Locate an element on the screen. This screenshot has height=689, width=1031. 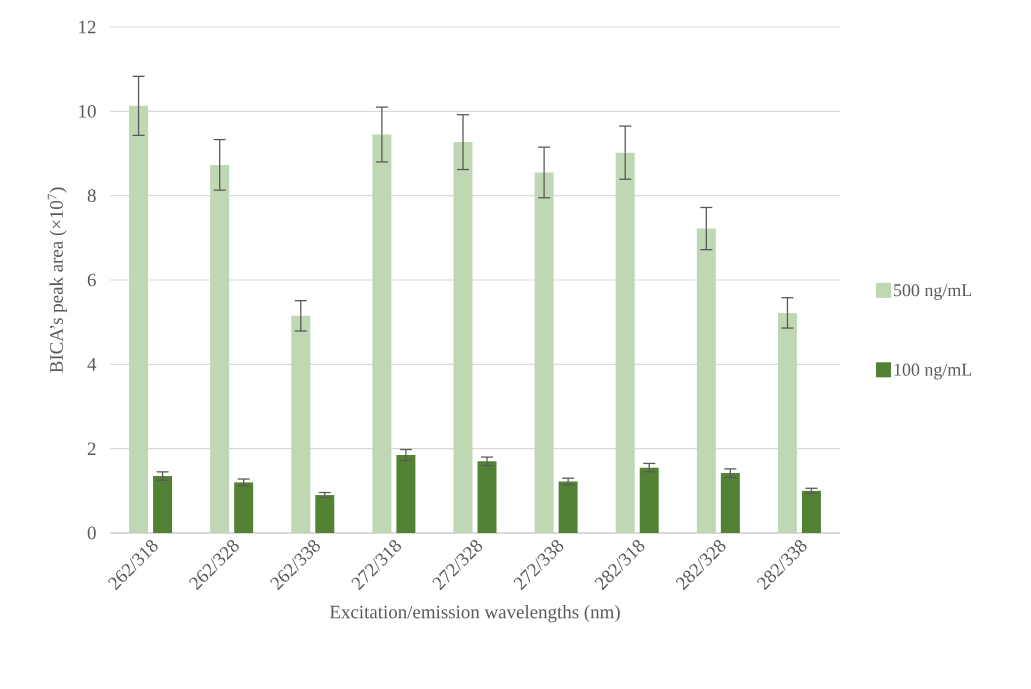
y-tick-label: 4 is located at coordinates (92, 364).